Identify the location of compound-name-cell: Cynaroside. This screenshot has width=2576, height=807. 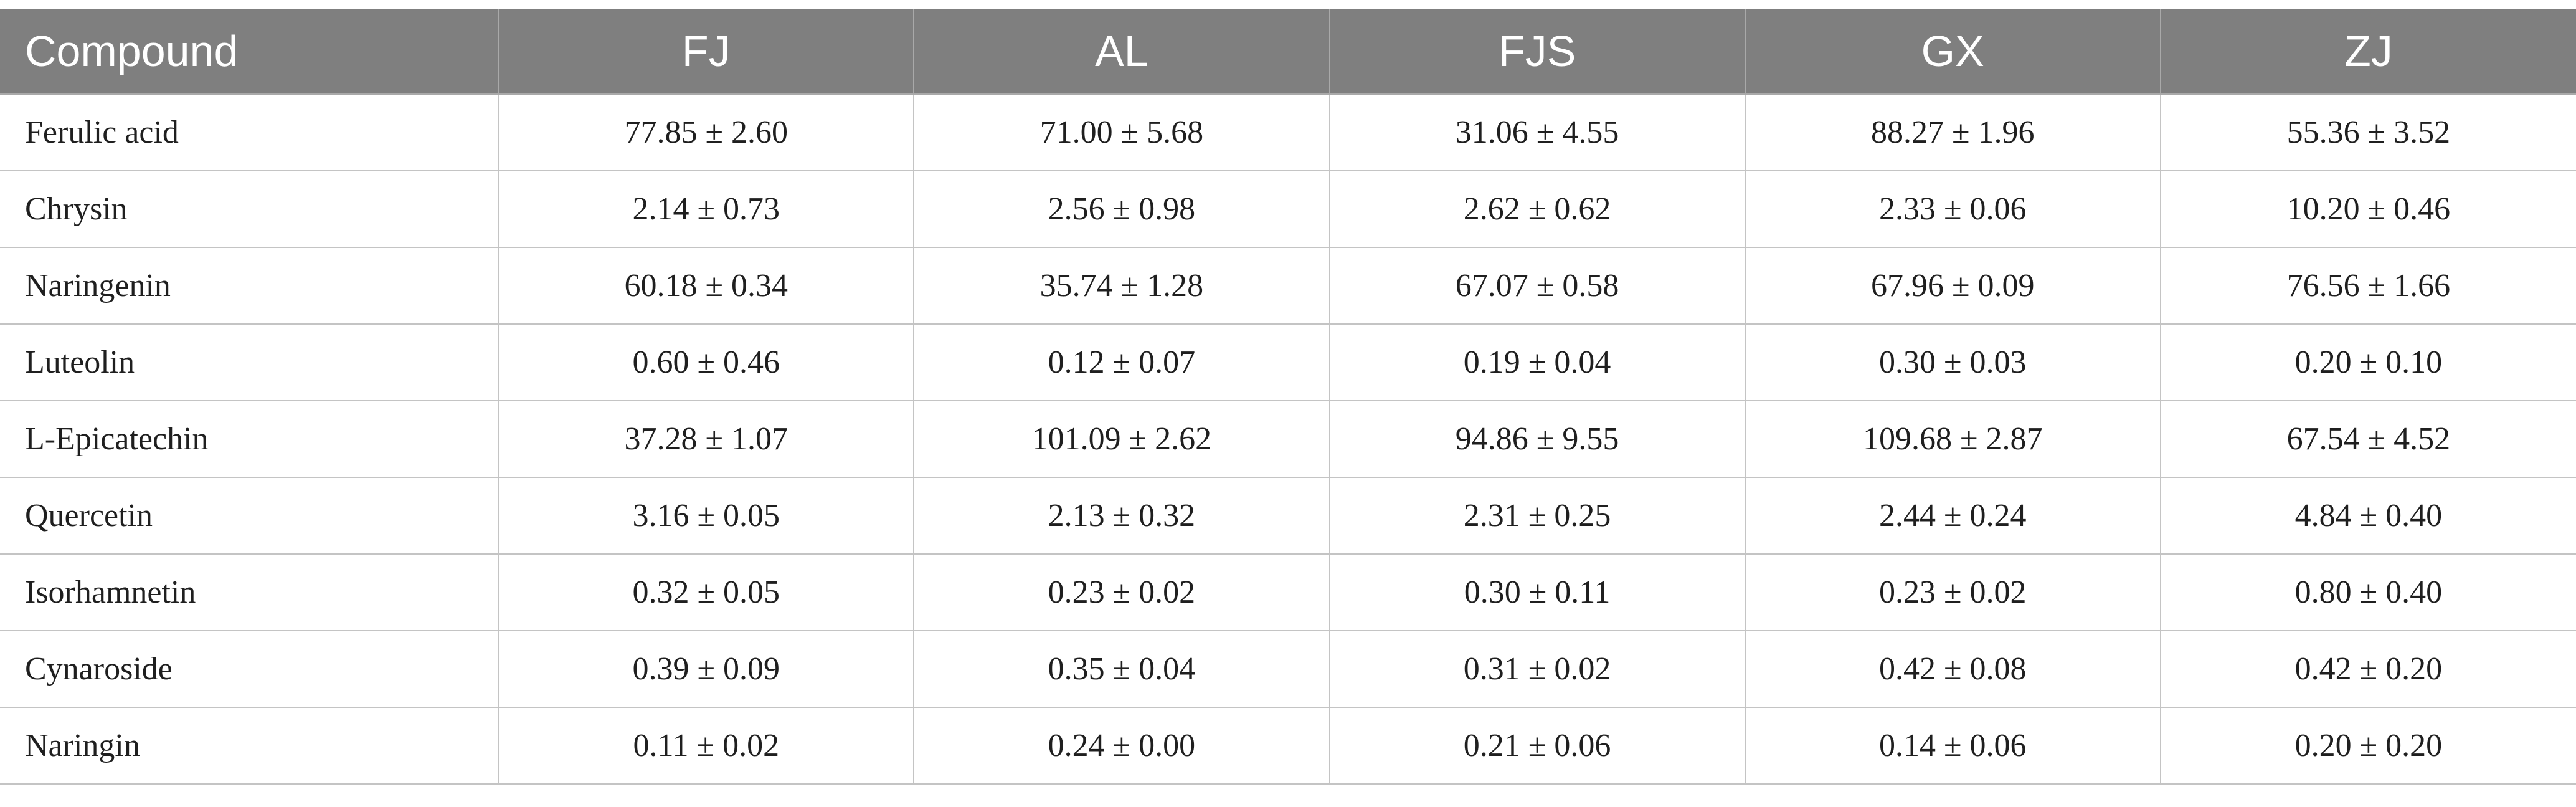
(250, 669).